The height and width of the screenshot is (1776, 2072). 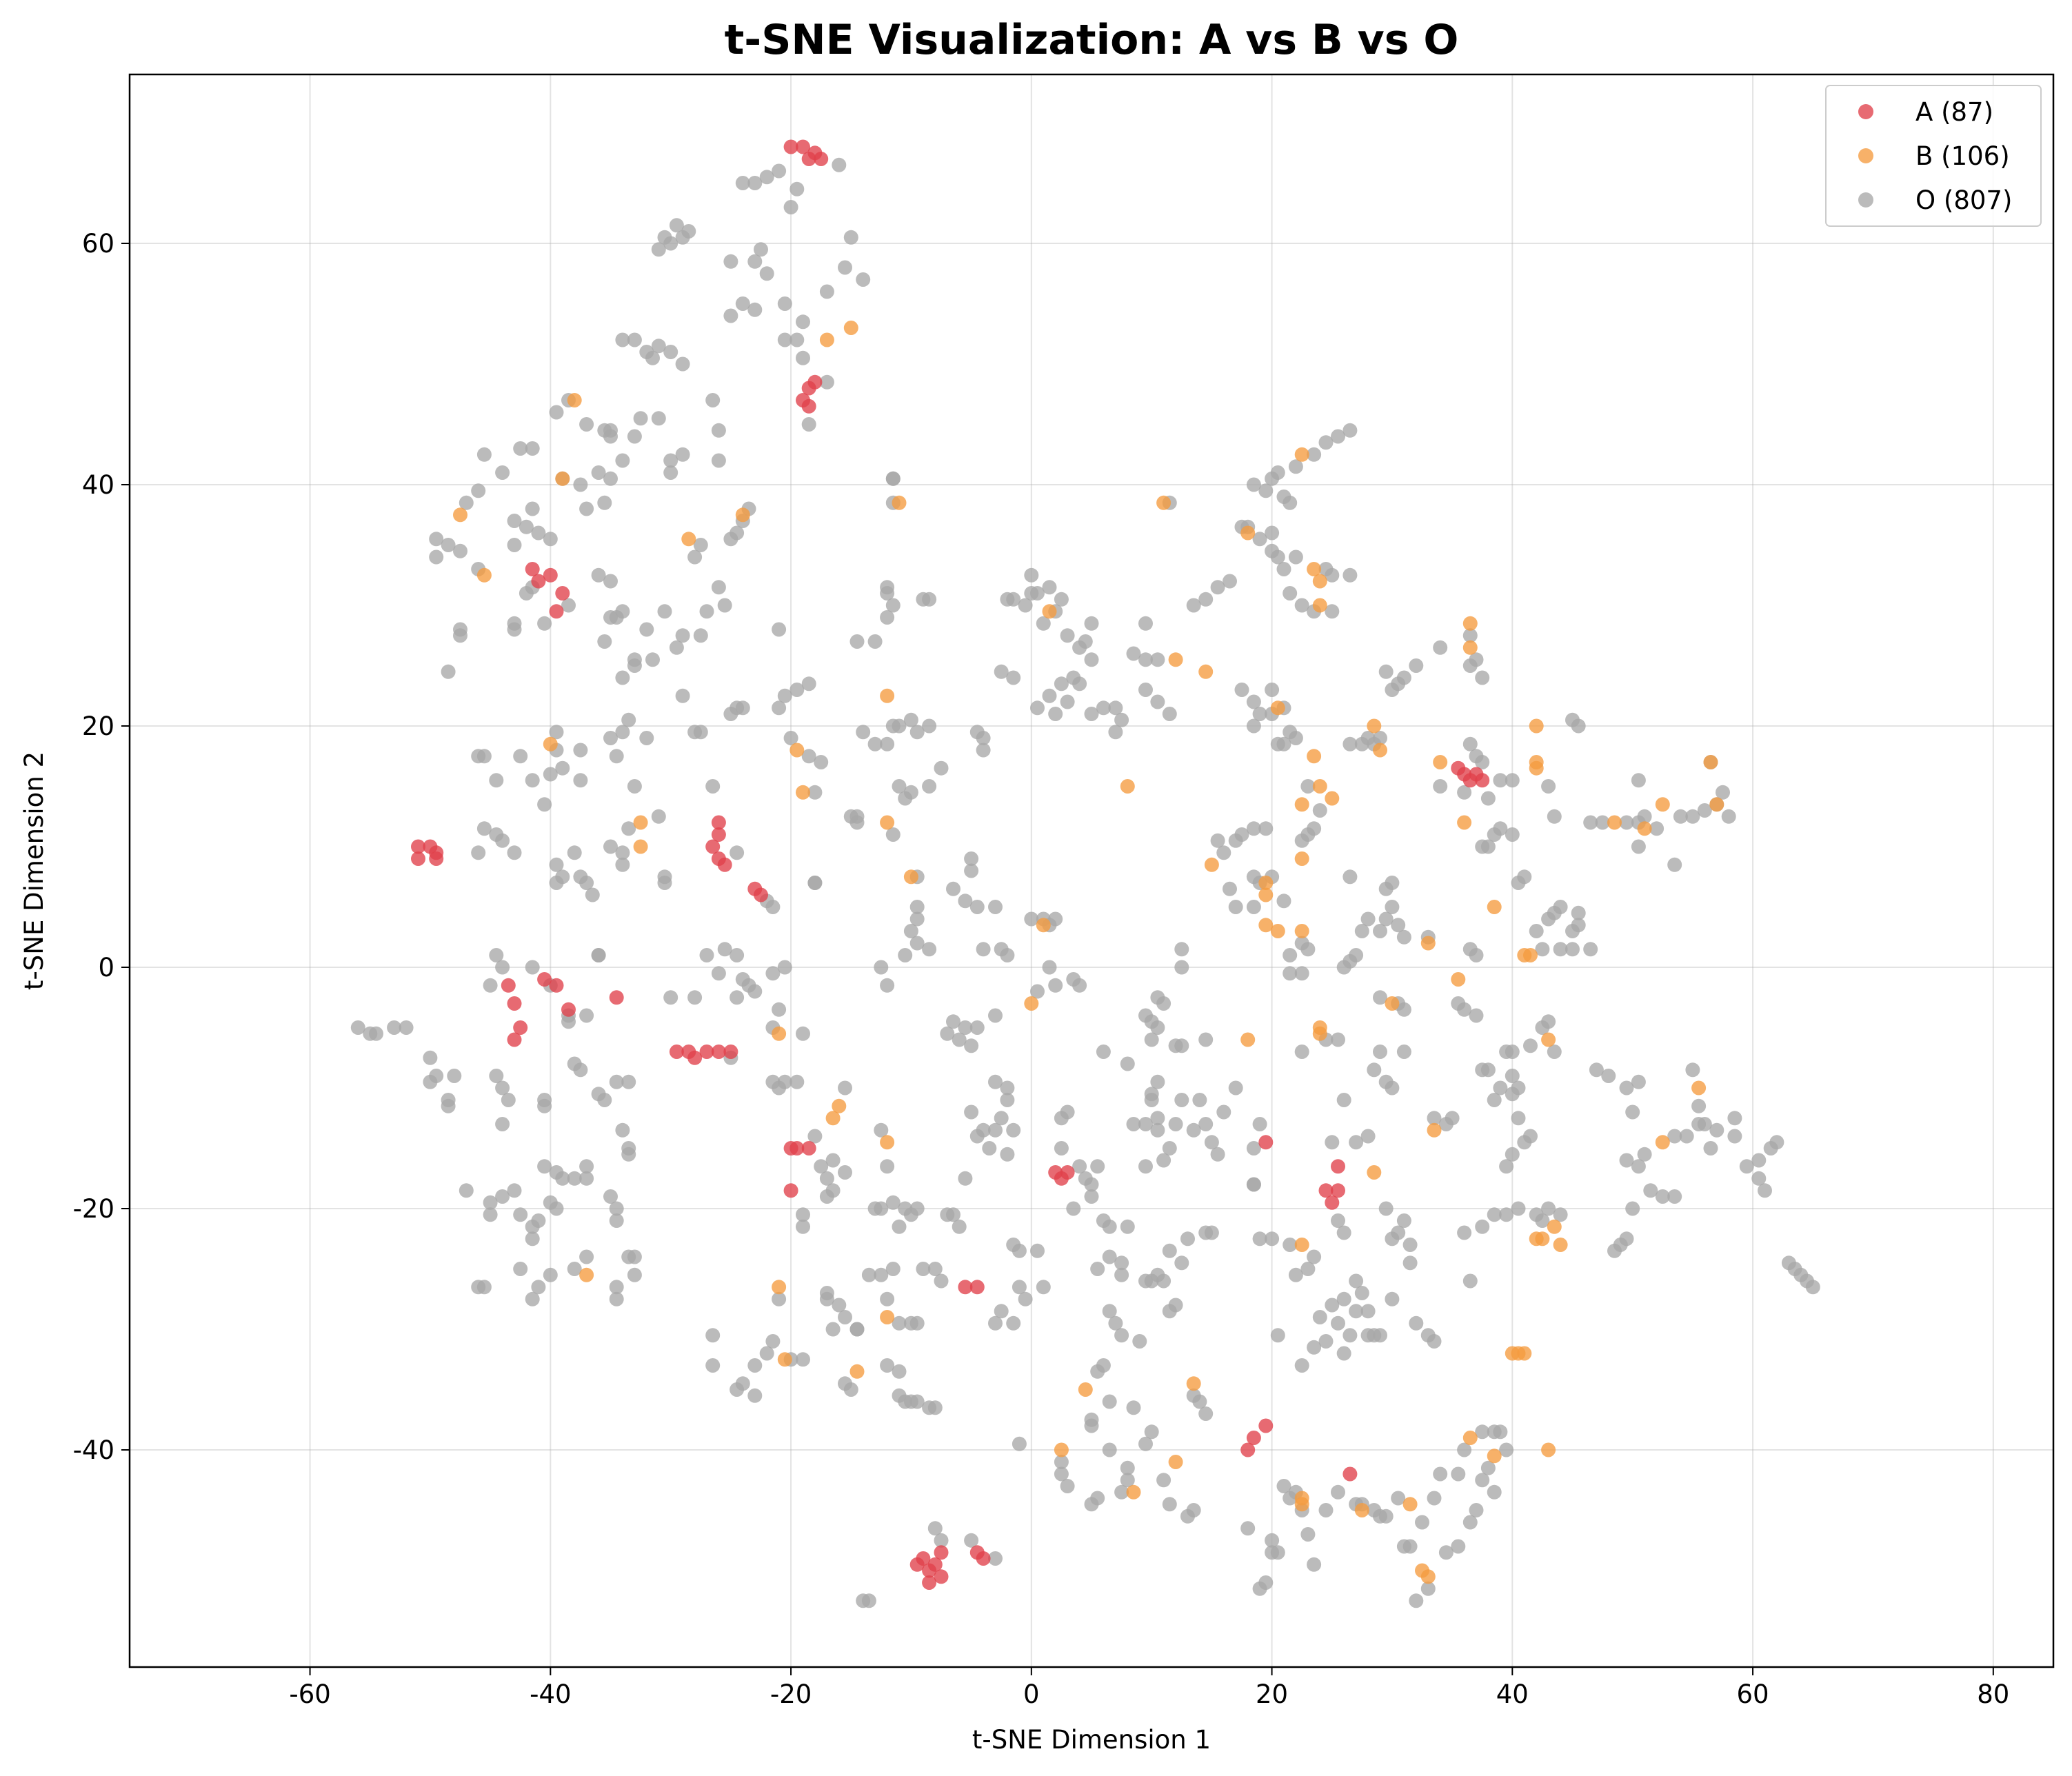 What do you see at coordinates (1753, 1694) in the screenshot?
I see `x-tick-label: 60` at bounding box center [1753, 1694].